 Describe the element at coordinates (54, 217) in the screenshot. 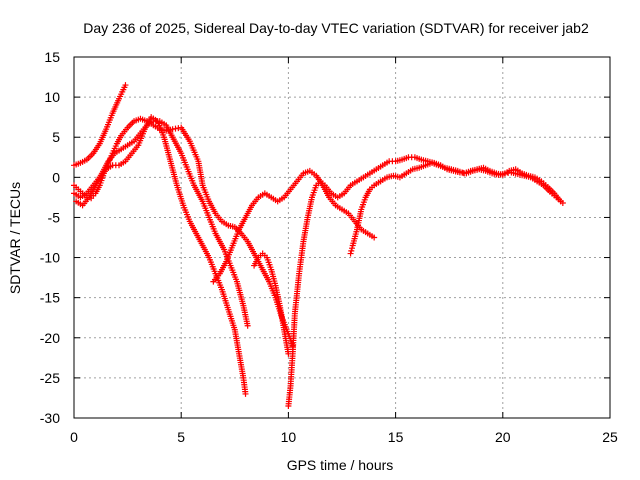

I see `y-tick-label: -5` at that location.